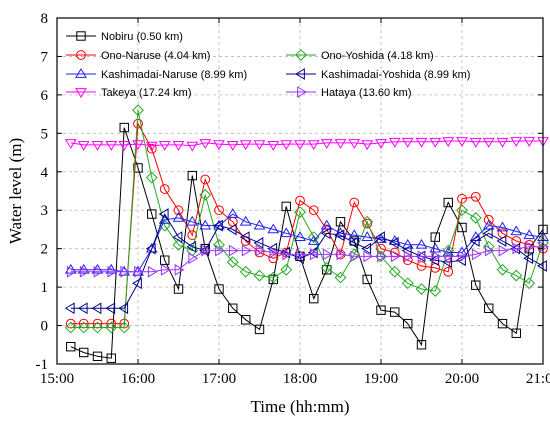  What do you see at coordinates (45, 250) in the screenshot?
I see `y-tick-label: 2` at bounding box center [45, 250].